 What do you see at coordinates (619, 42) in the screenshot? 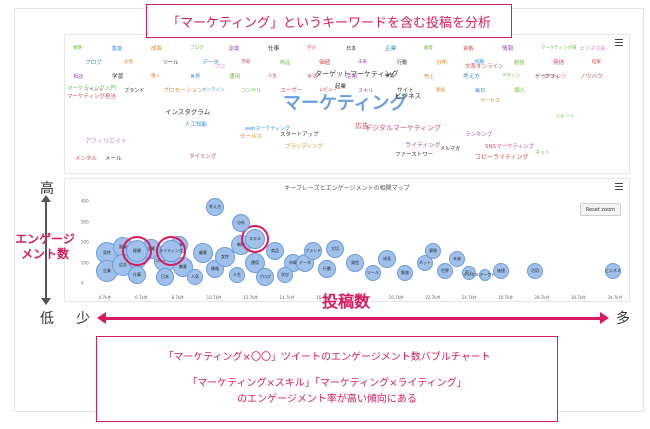
I see `word-cloud-menu-icon` at bounding box center [619, 42].